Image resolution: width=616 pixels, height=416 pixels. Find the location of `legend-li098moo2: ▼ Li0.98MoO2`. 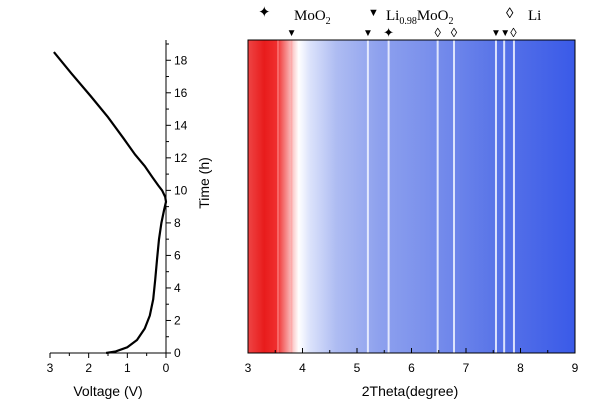

legend-li098moo2: ▼ Li0.98MoO2 is located at coordinates (411, 17).